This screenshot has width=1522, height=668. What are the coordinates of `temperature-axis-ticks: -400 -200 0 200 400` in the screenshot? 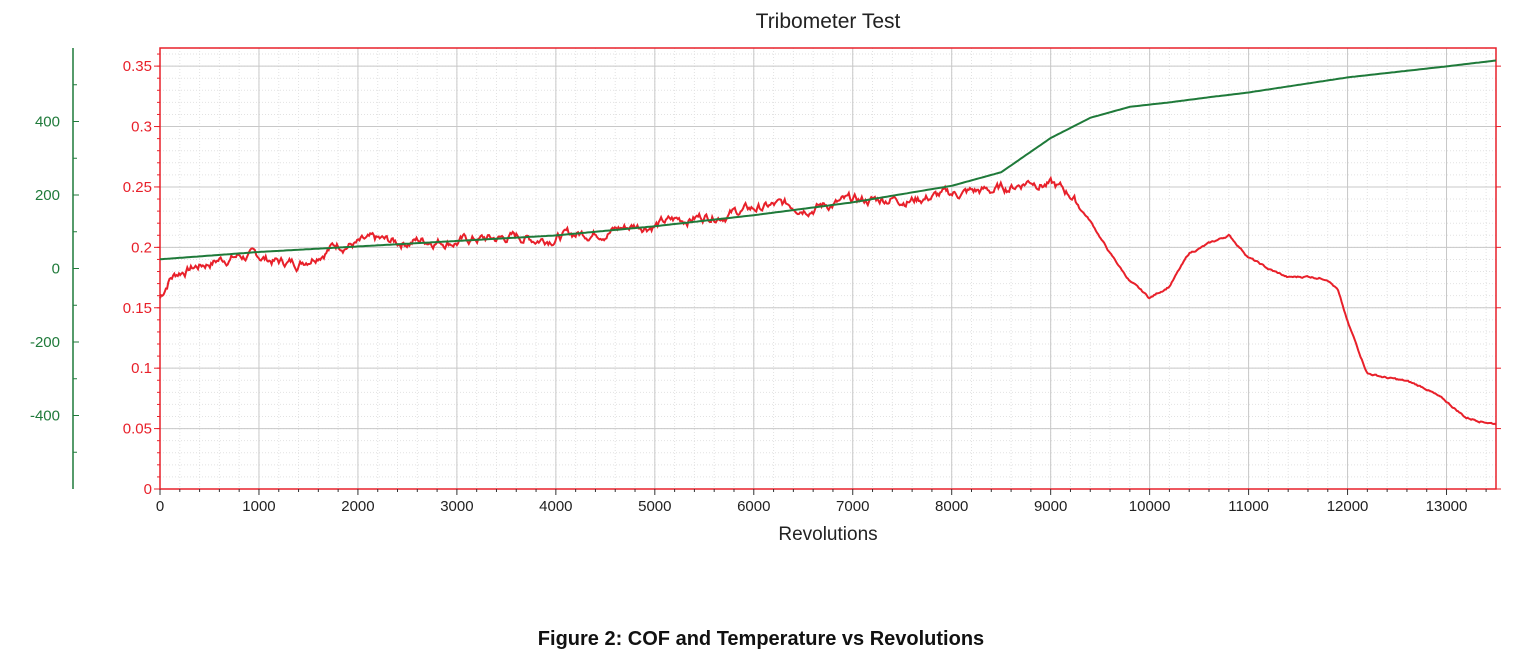 It's located at (54, 268).